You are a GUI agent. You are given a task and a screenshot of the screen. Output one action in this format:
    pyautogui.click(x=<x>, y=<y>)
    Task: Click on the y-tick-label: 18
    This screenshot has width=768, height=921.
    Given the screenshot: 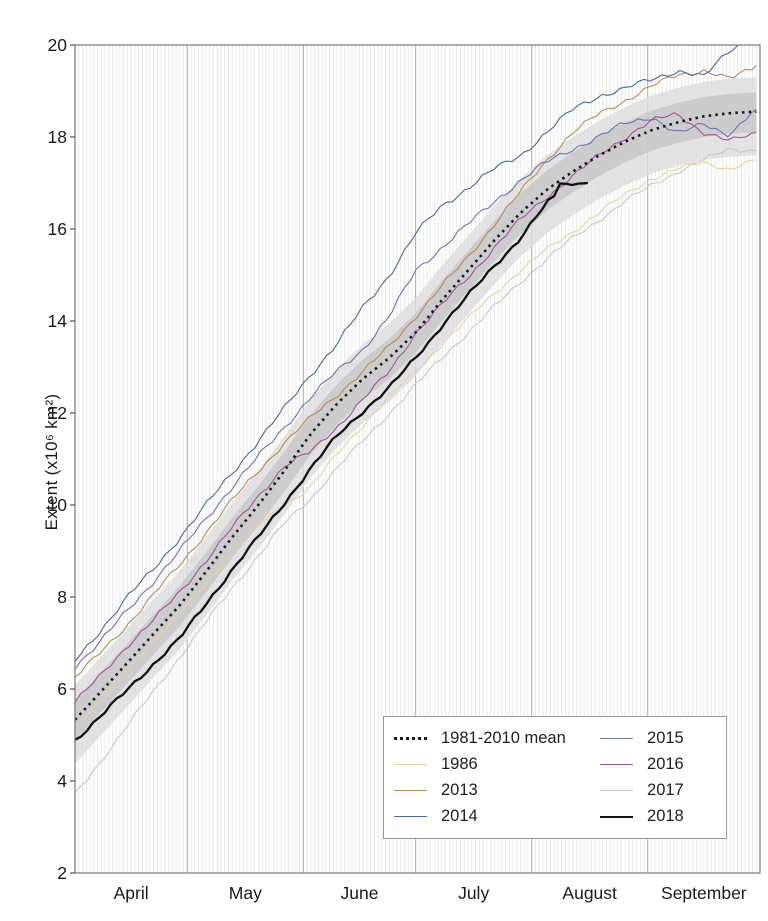 What is the action you would take?
    pyautogui.click(x=57, y=137)
    